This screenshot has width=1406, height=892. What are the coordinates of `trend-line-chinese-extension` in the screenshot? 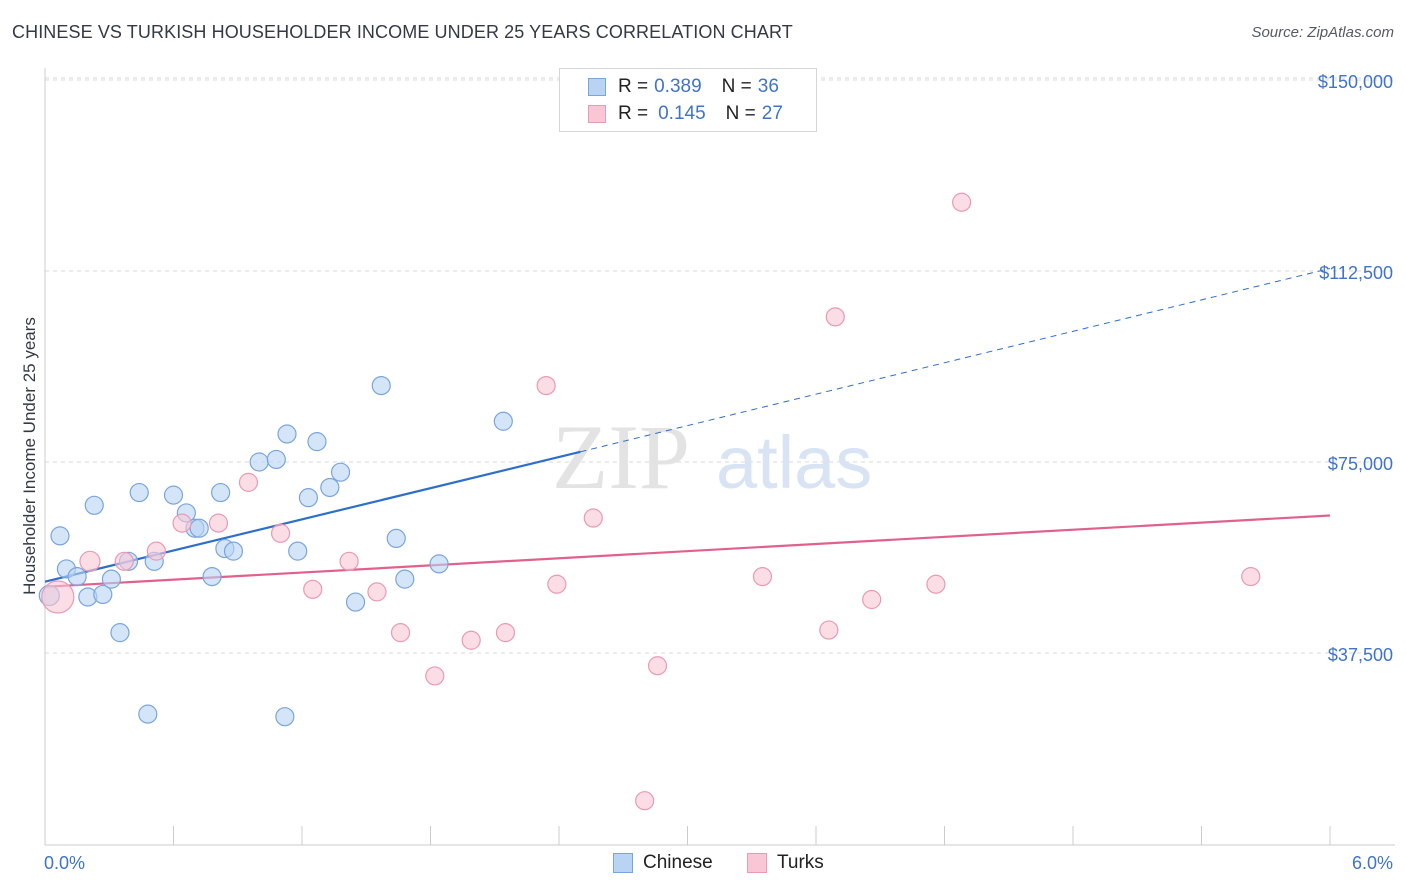 It's located at (955, 360).